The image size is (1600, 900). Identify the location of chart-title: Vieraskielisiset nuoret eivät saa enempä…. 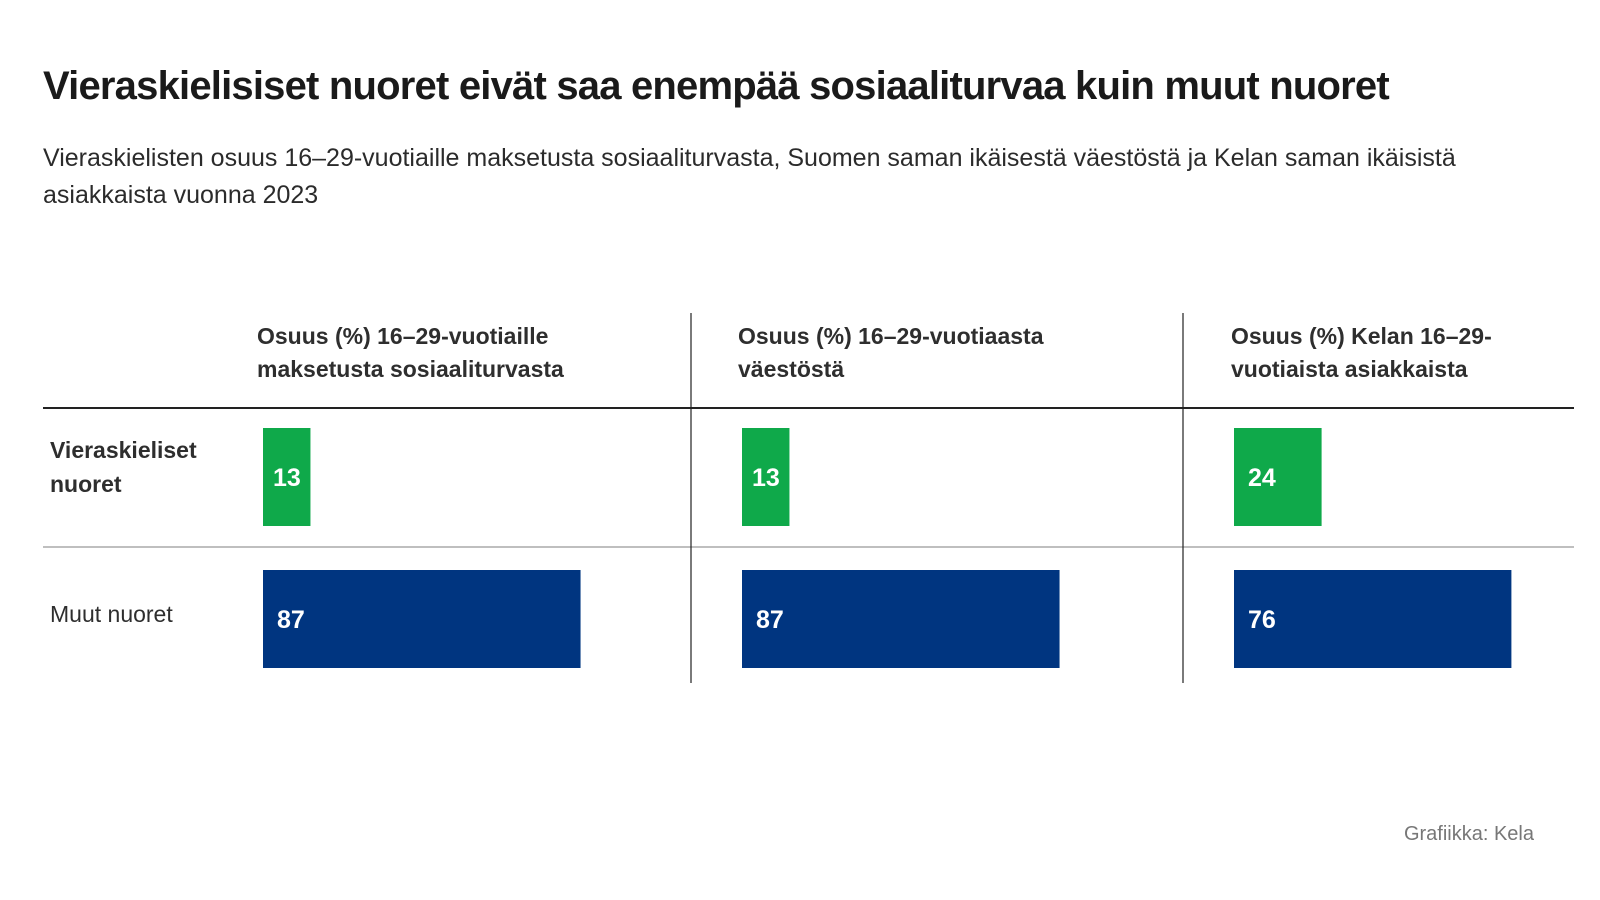
(716, 86).